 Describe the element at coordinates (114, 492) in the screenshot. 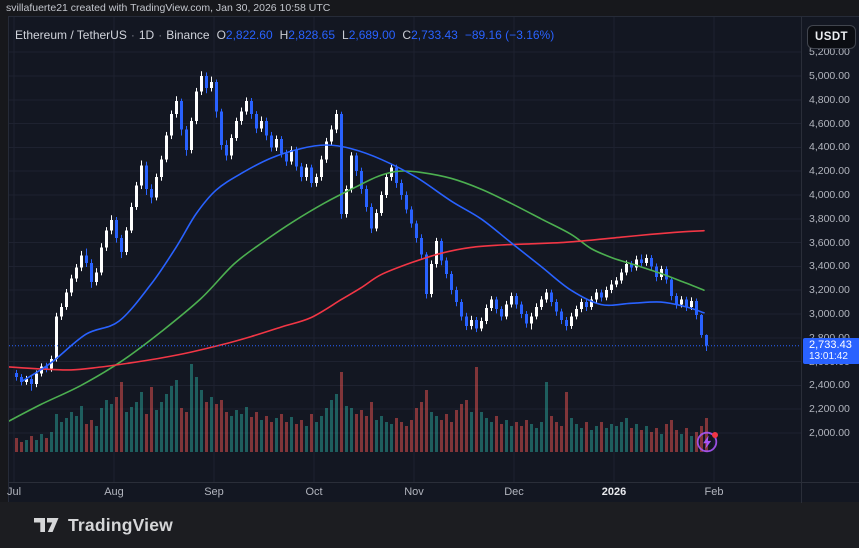

I see `time-axis-label: Aug` at that location.